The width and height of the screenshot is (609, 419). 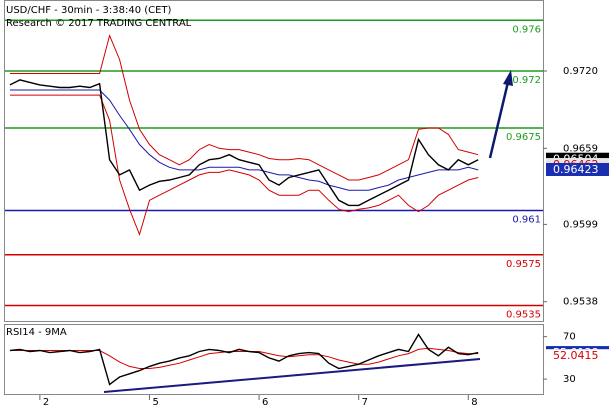 What do you see at coordinates (523, 264) in the screenshot?
I see `level-label: 0.9575` at bounding box center [523, 264].